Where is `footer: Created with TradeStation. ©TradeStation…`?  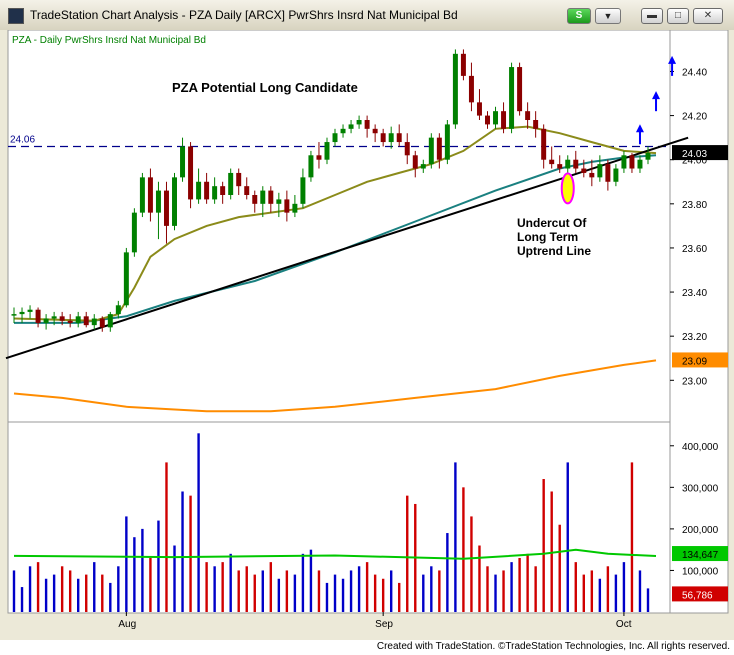 footer: Created with TradeStation. ©TradeStation… is located at coordinates (367, 647).